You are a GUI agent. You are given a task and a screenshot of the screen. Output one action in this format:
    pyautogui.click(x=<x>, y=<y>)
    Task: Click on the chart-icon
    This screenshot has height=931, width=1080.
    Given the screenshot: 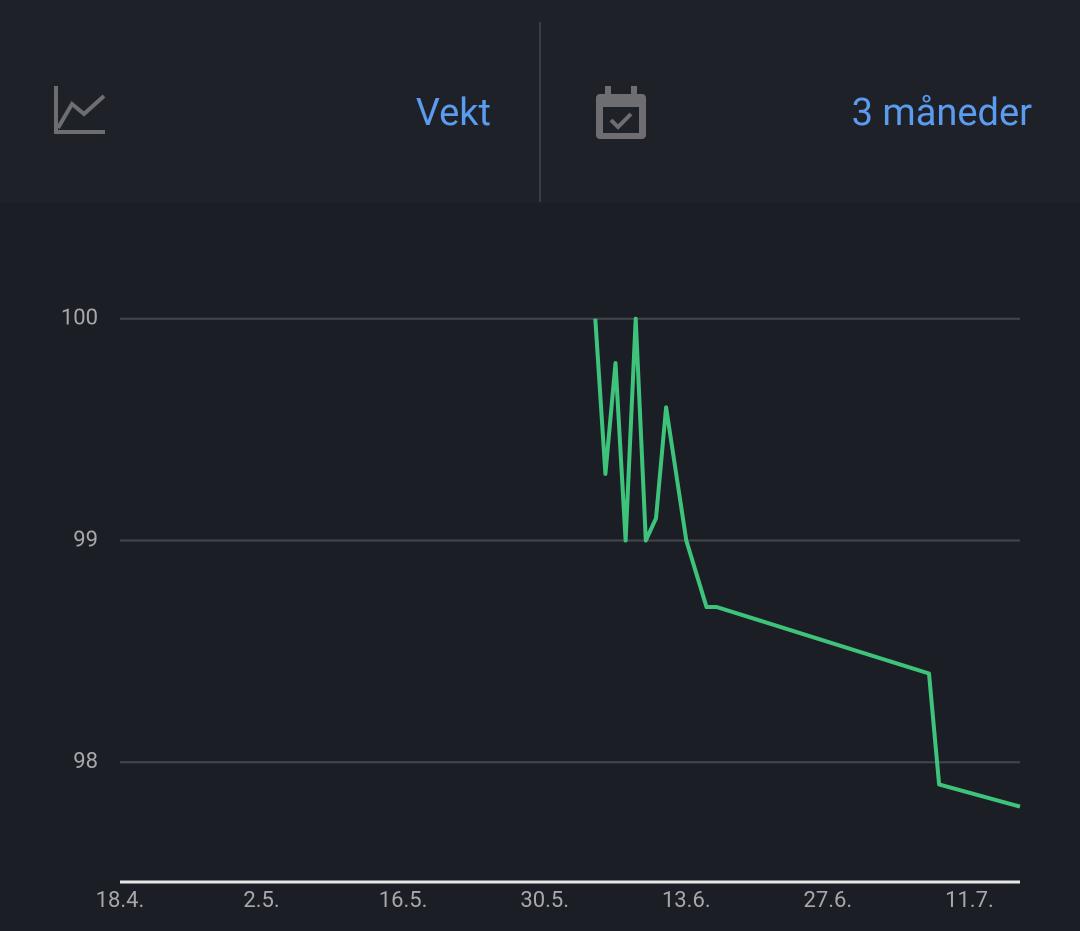 What is the action you would take?
    pyautogui.click(x=80, y=110)
    